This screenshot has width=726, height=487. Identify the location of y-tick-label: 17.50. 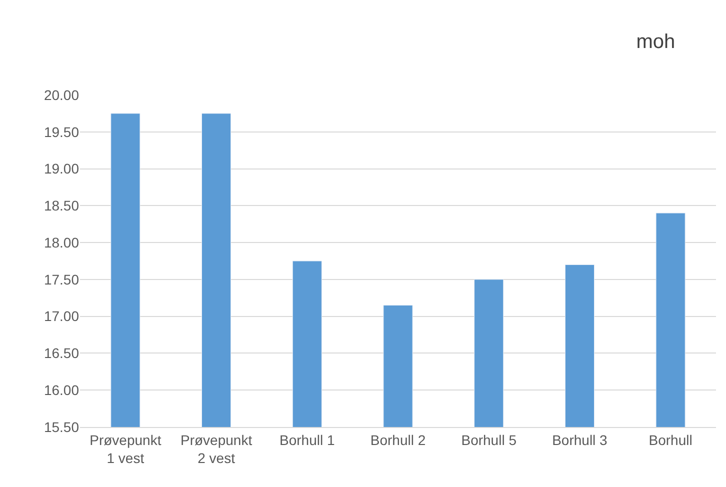
(62, 279).